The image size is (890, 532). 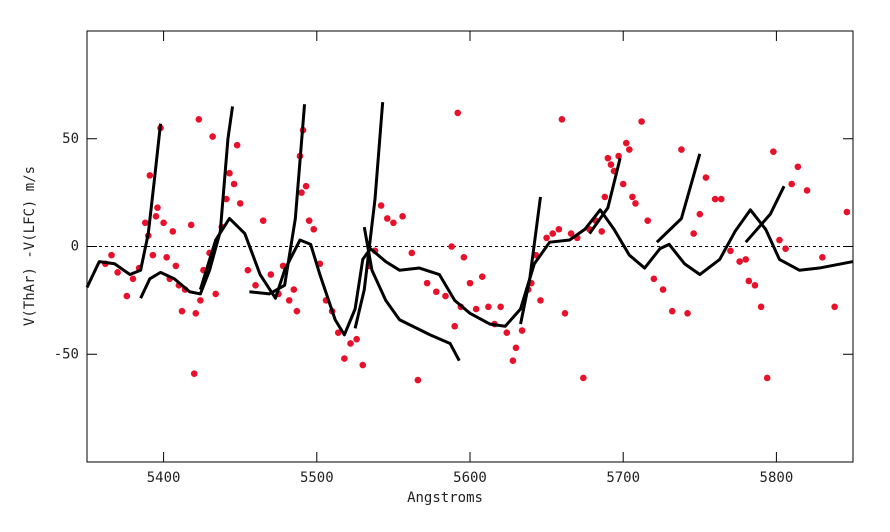 I want to click on y-tick-label: 0, so click(x=75, y=247).